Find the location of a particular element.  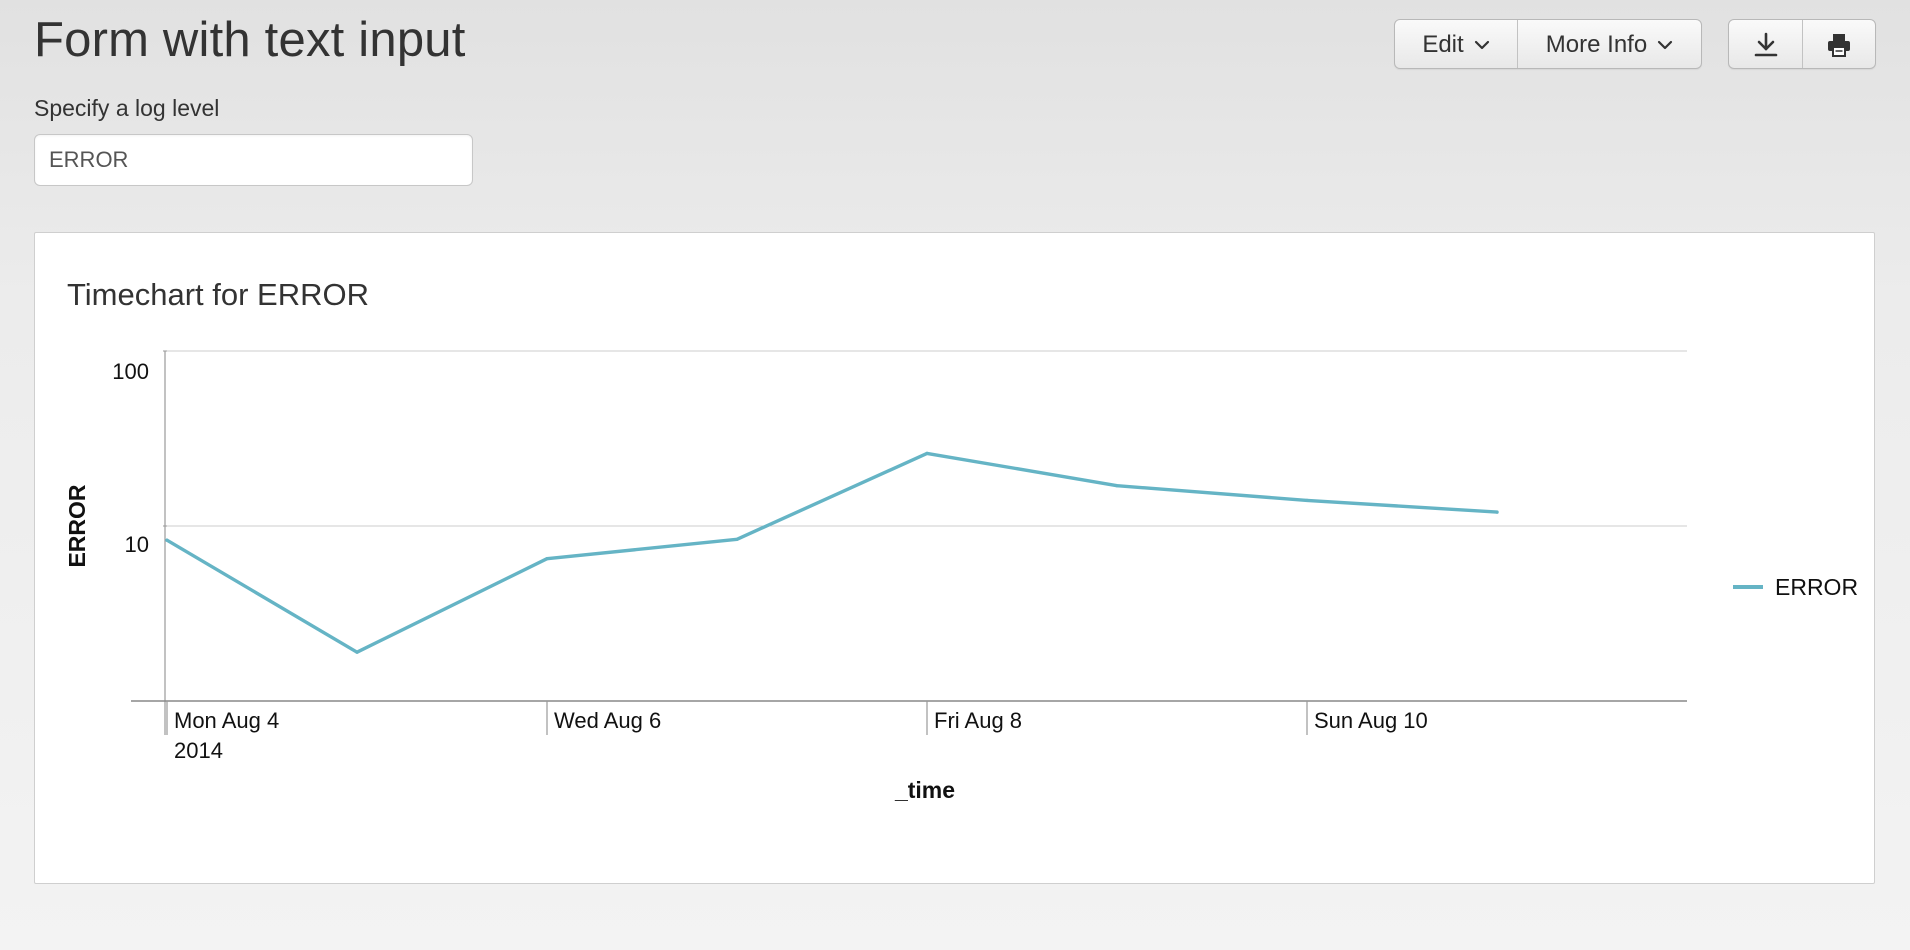

edit-button: Edit is located at coordinates (1456, 44).